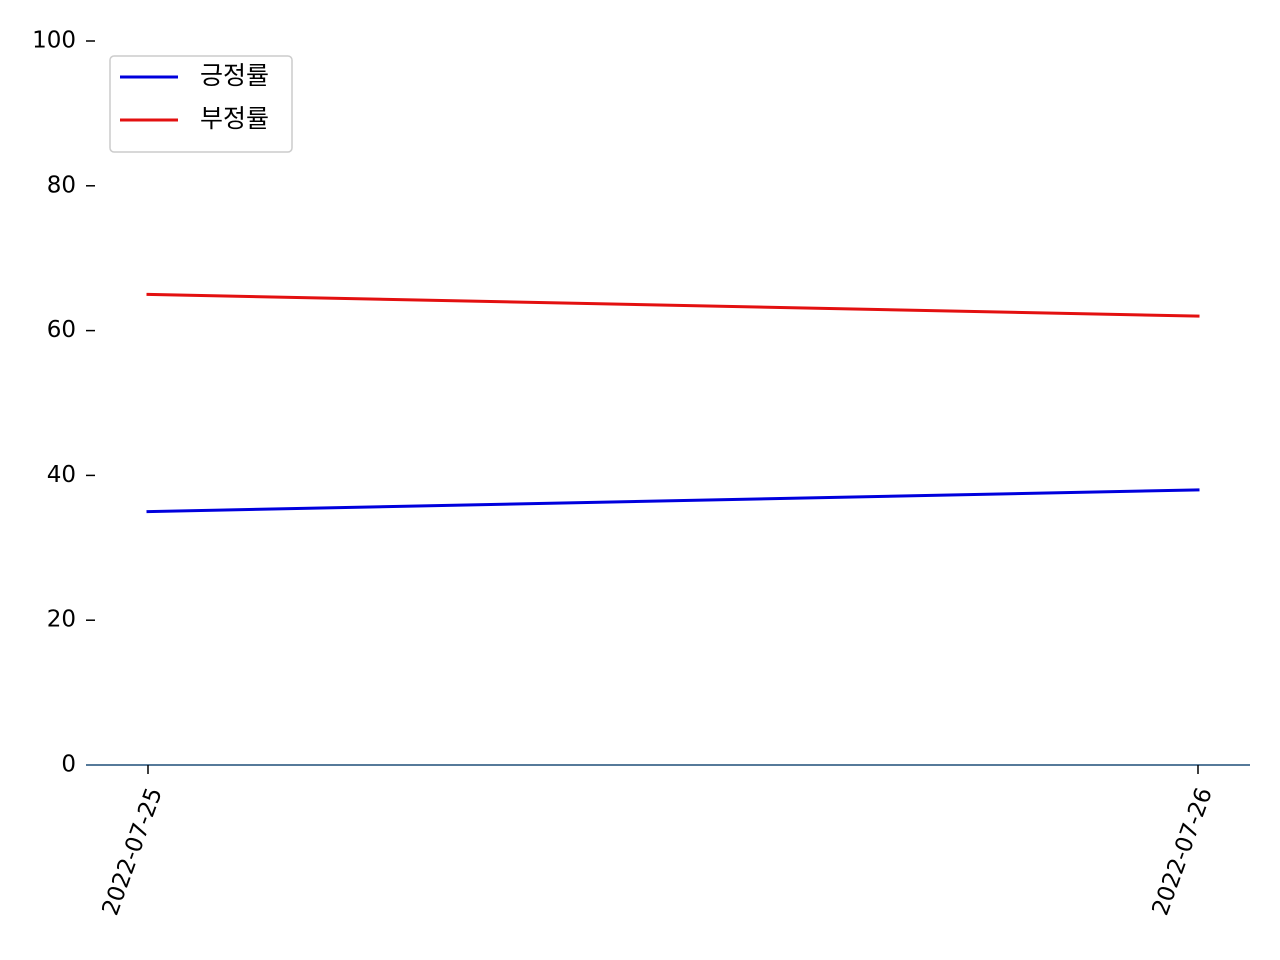  I want to click on legend-label: 긍정률, so click(234, 75).